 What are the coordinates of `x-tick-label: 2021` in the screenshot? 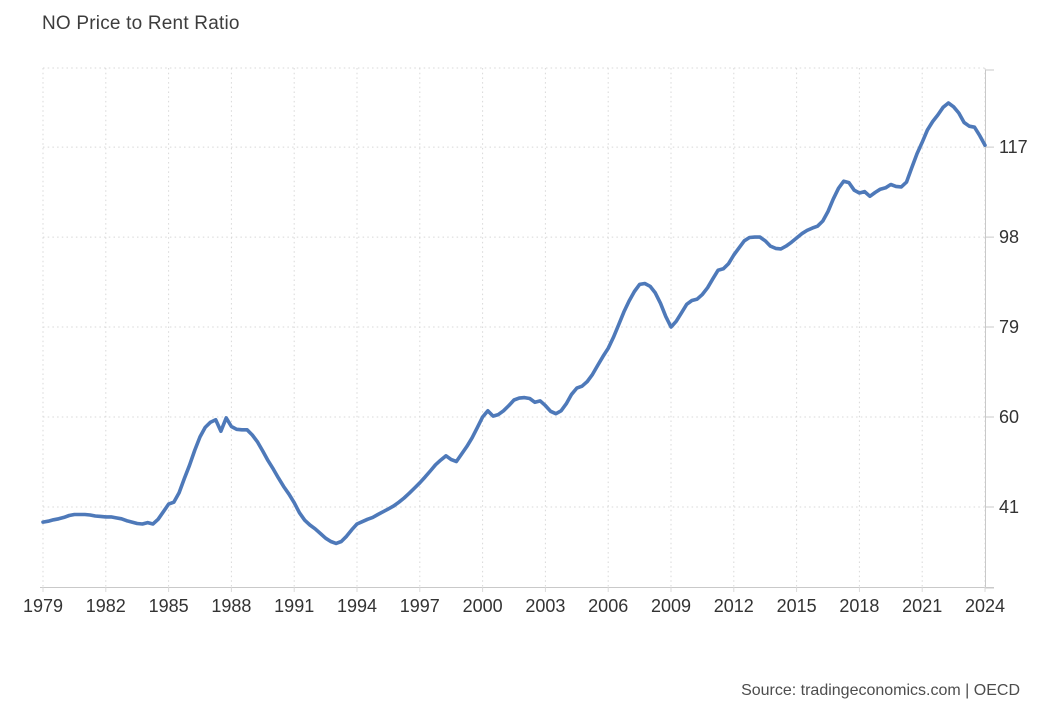 It's located at (922, 606).